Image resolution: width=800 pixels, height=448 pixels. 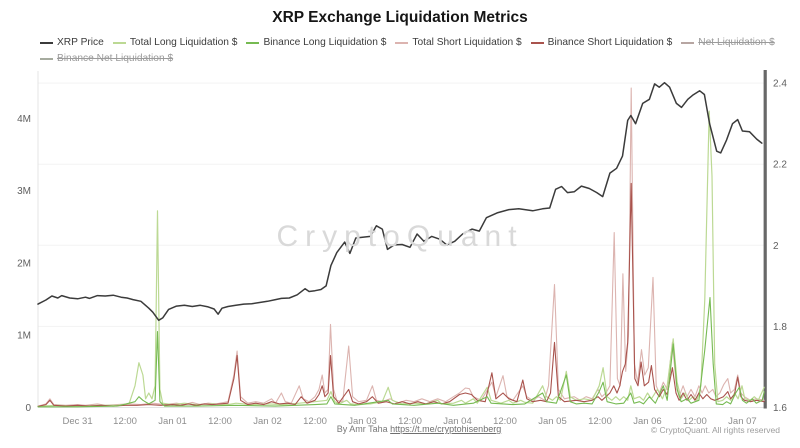 I want to click on legend-item-binance-long-liquidation: Binance Long Liquidation $, so click(x=316, y=43).